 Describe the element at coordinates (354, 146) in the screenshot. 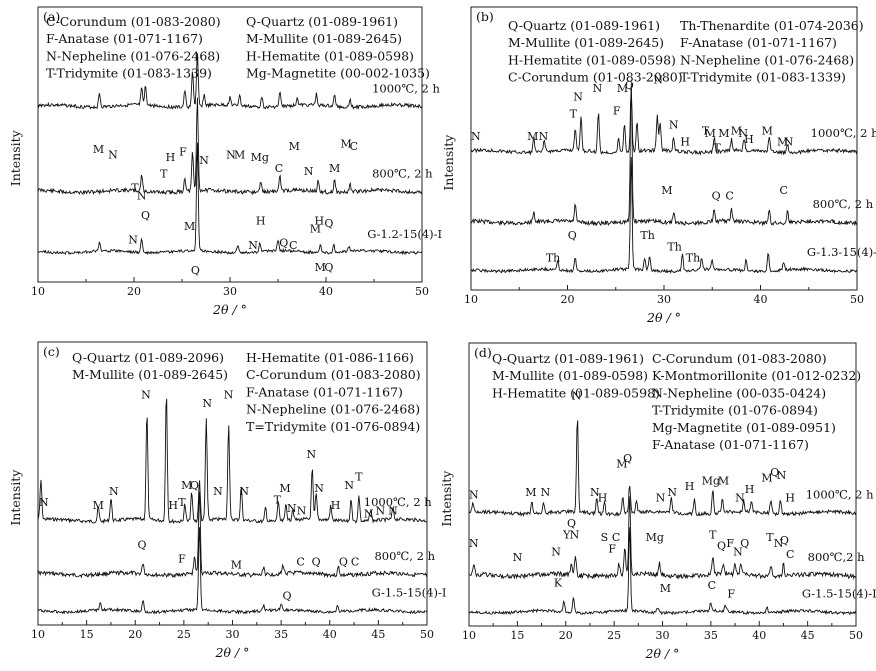

I see `panel-1-peak-label: C` at that location.